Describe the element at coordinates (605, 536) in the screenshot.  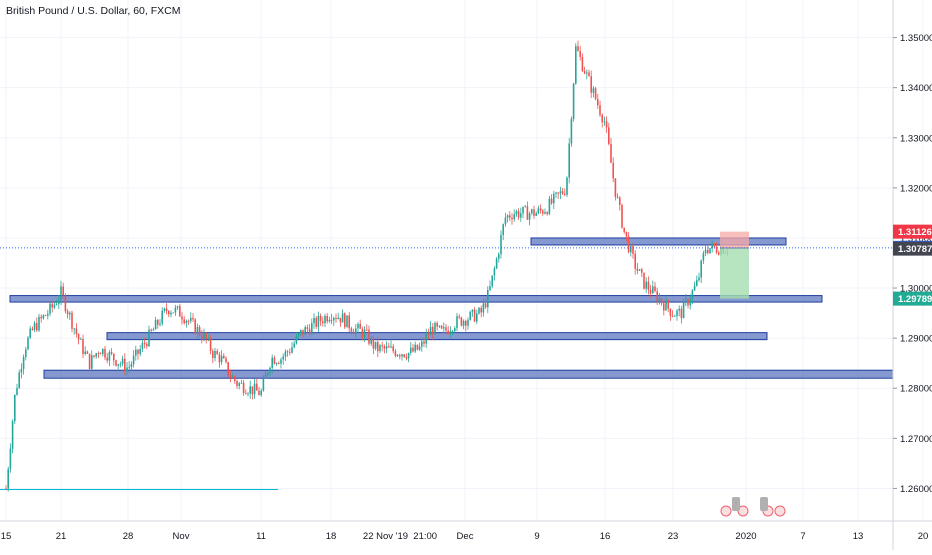
I see `time-tick-label: 16` at that location.